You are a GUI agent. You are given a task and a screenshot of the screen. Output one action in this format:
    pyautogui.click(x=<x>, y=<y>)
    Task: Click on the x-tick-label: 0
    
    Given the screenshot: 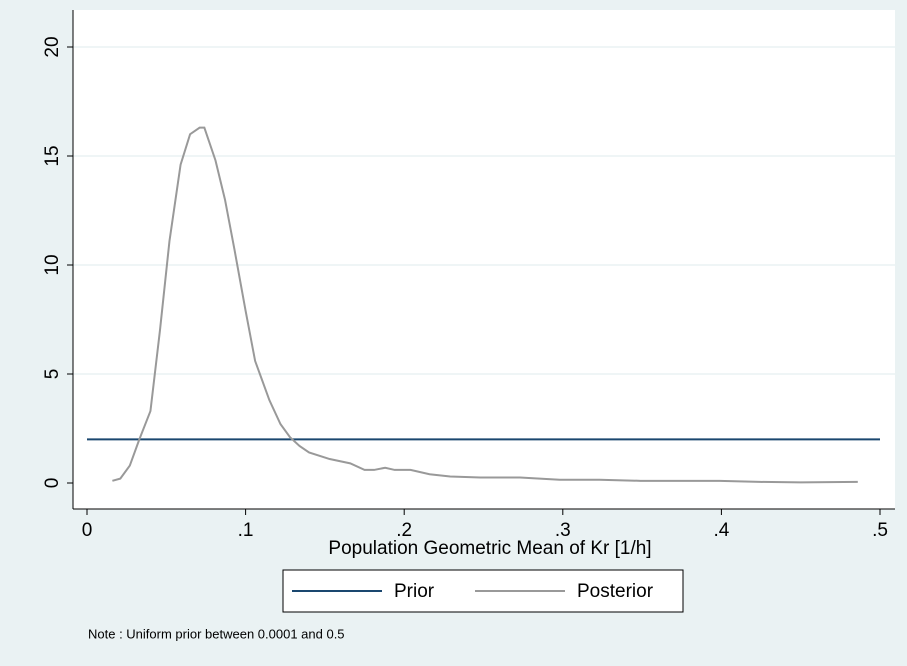 What is the action you would take?
    pyautogui.click(x=87, y=530)
    